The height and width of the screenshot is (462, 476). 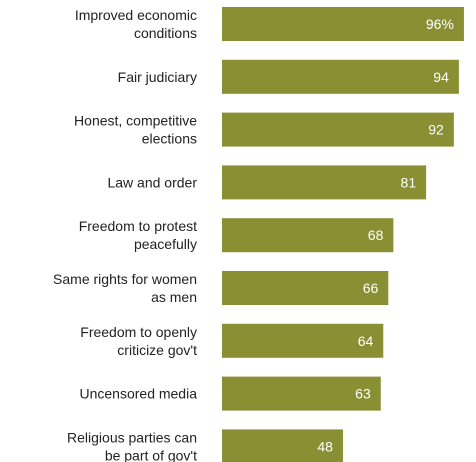 I want to click on value-label-2: 94, so click(x=441, y=77).